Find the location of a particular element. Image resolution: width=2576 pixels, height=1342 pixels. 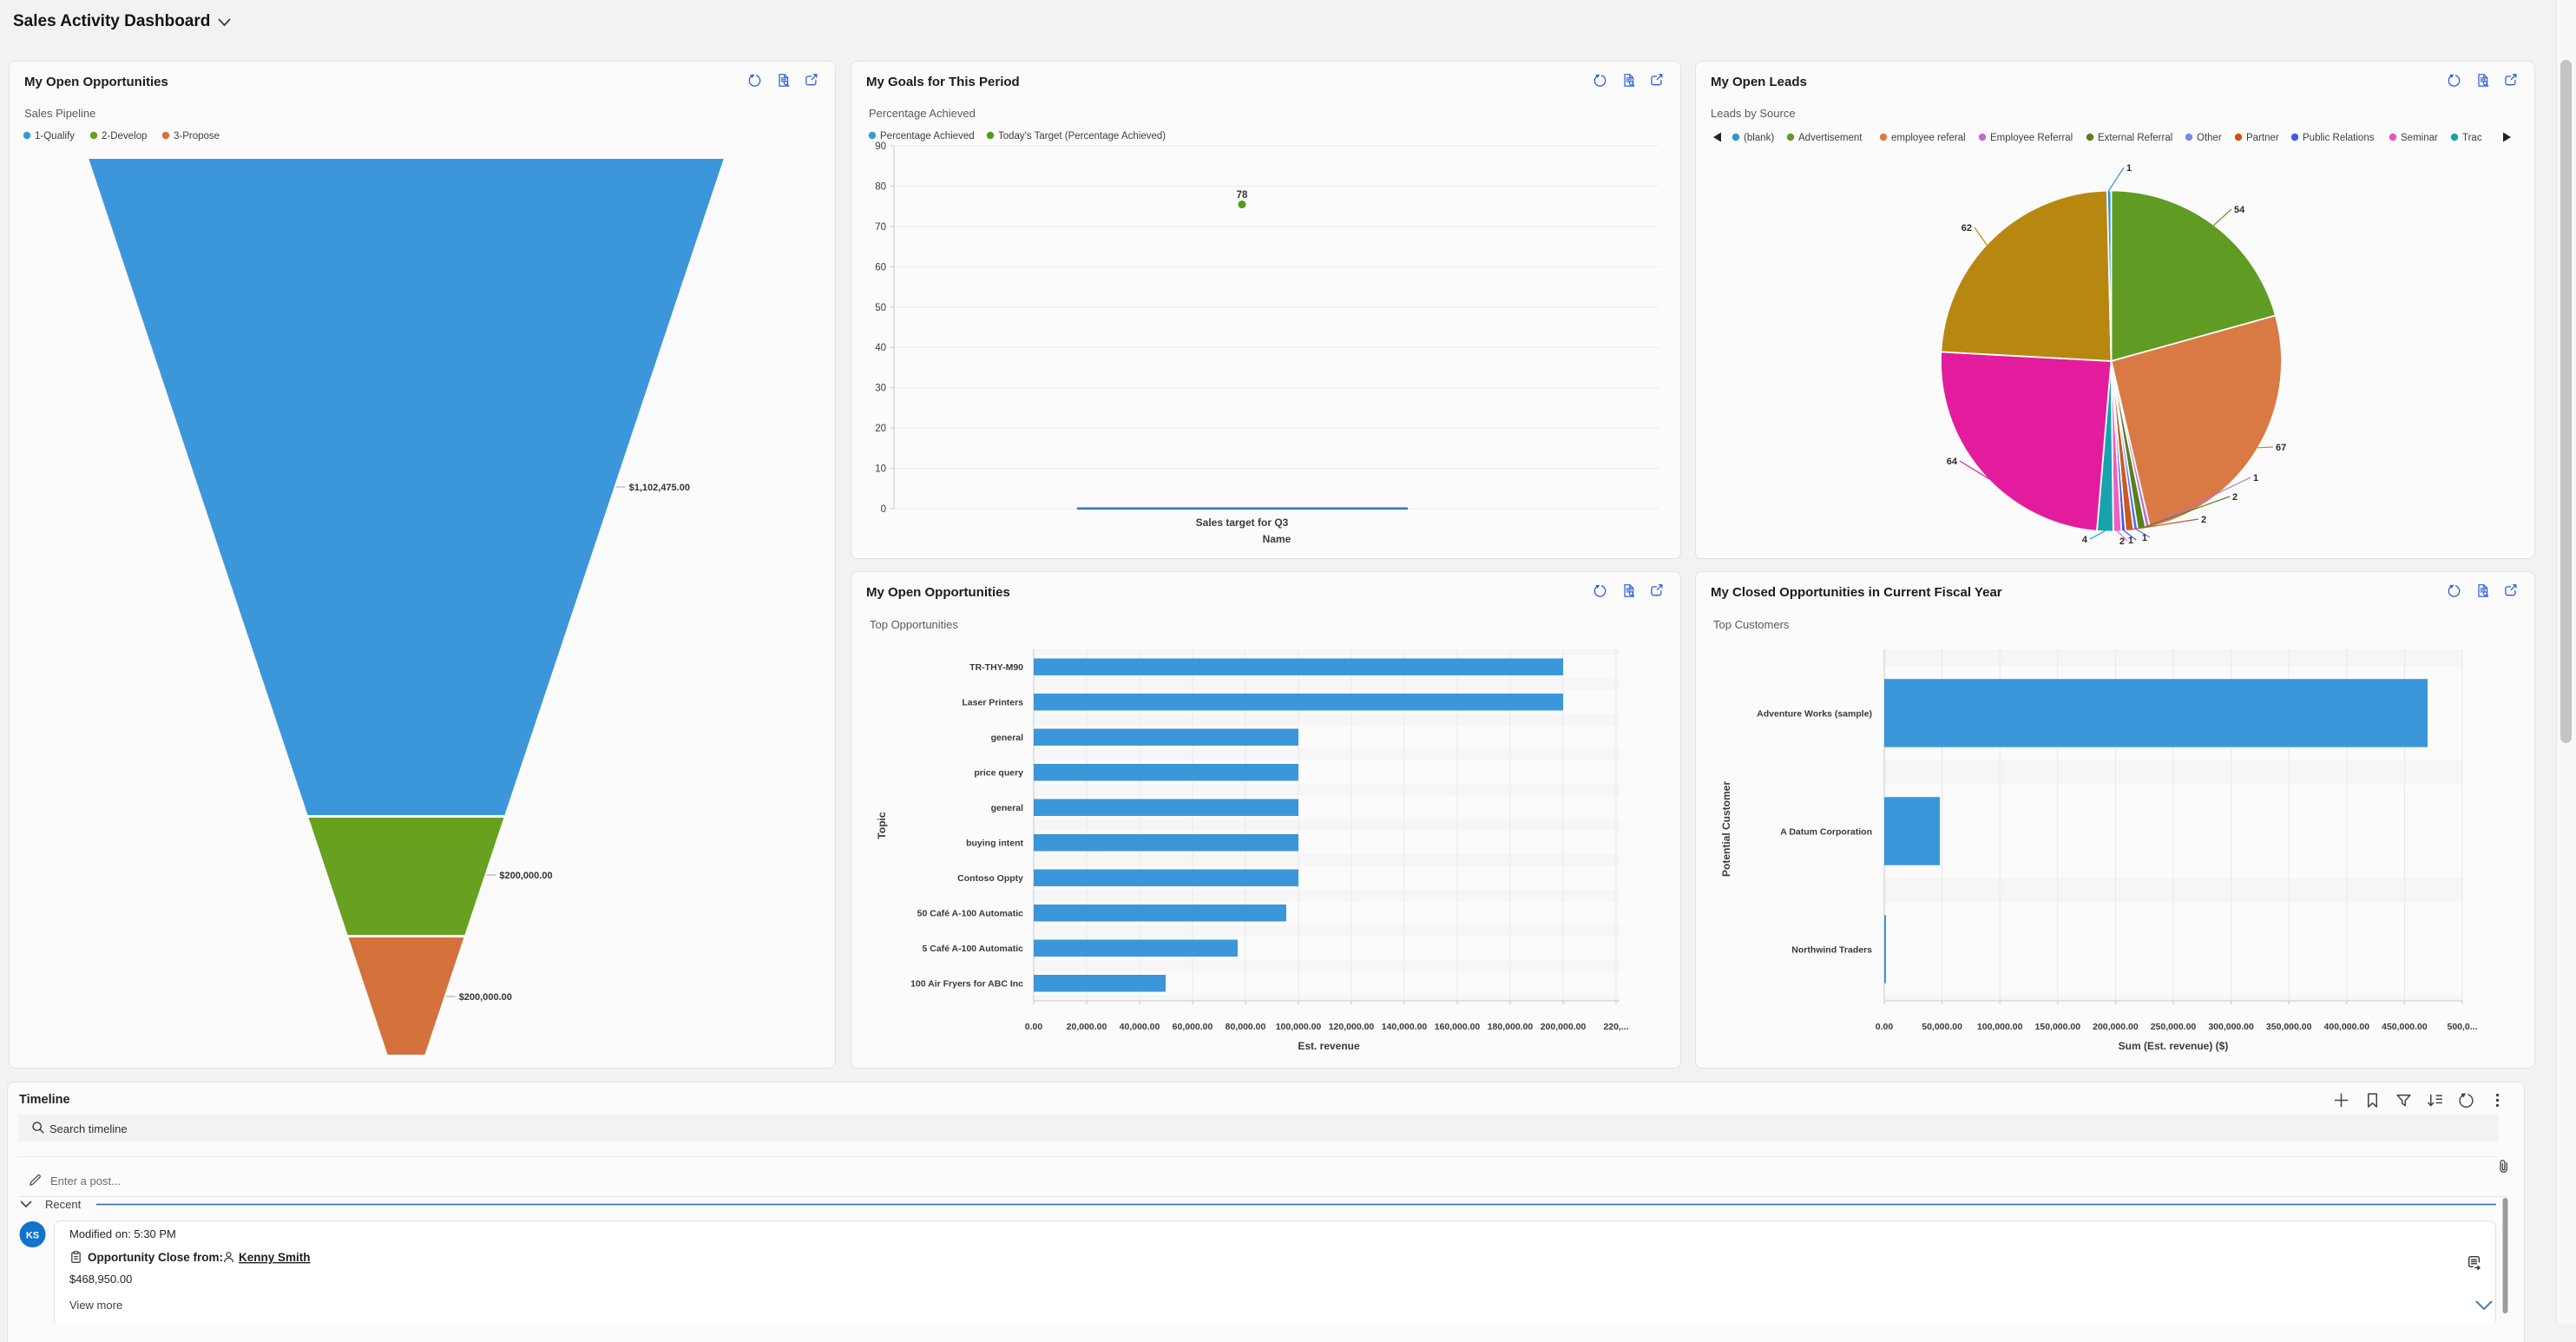

svg-text: Est. revenue is located at coordinates (1329, 1046).